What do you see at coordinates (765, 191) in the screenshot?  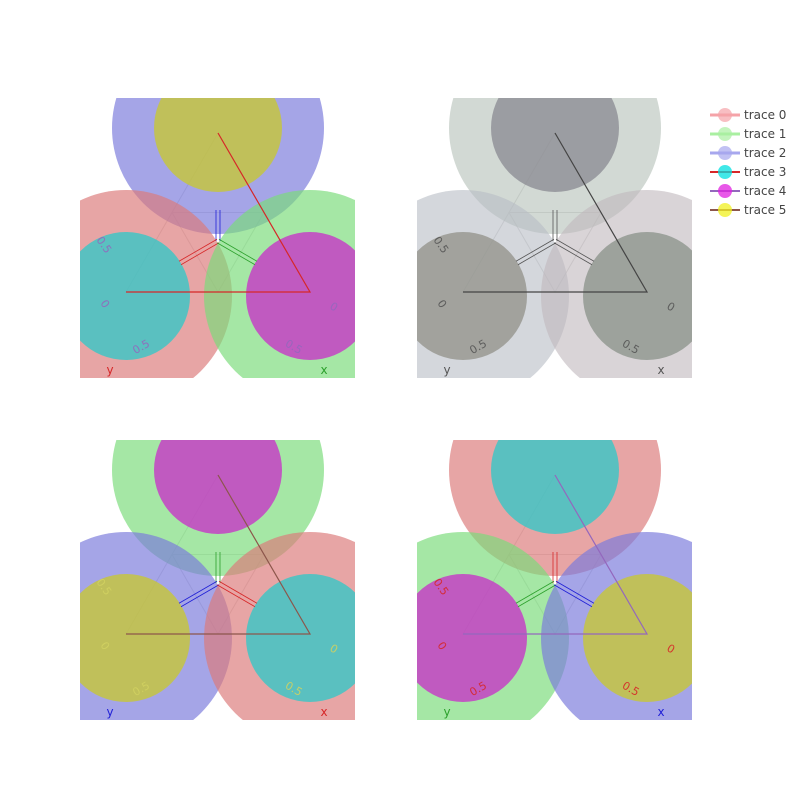 I see `legend-label: trace 4` at bounding box center [765, 191].